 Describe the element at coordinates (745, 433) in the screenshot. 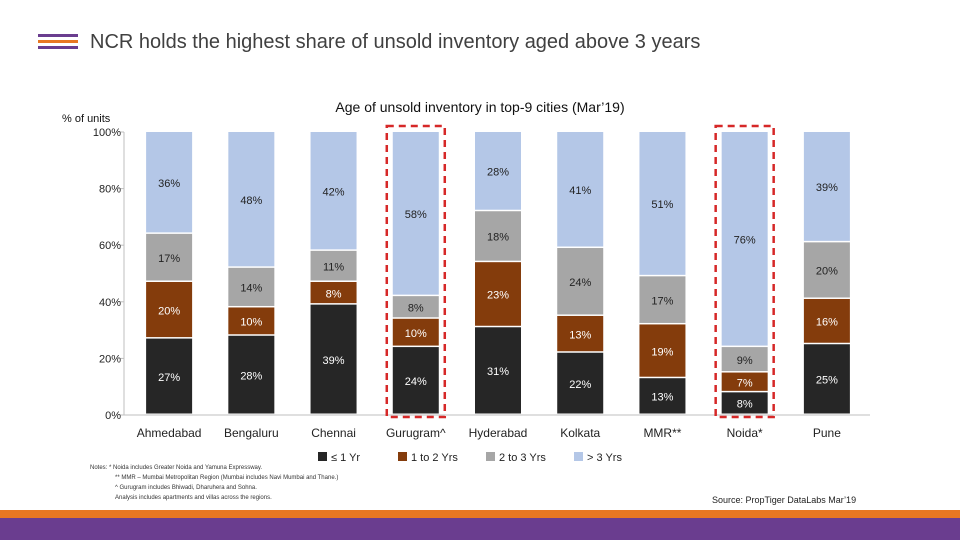

I see `category-label: Noida*` at that location.